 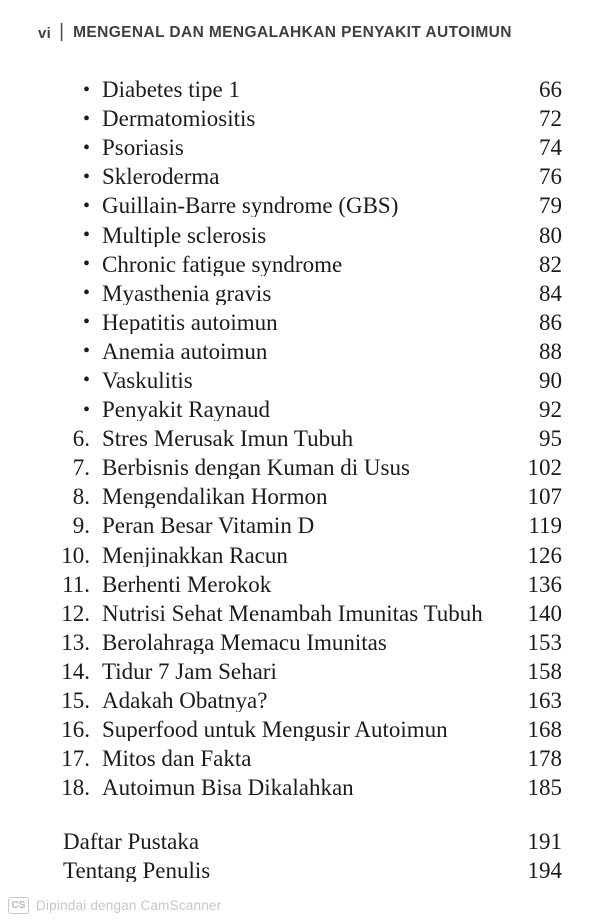 What do you see at coordinates (301, 671) in the screenshot?
I see `toc-row: 14. Tidur 7 Jam Sehari 158` at bounding box center [301, 671].